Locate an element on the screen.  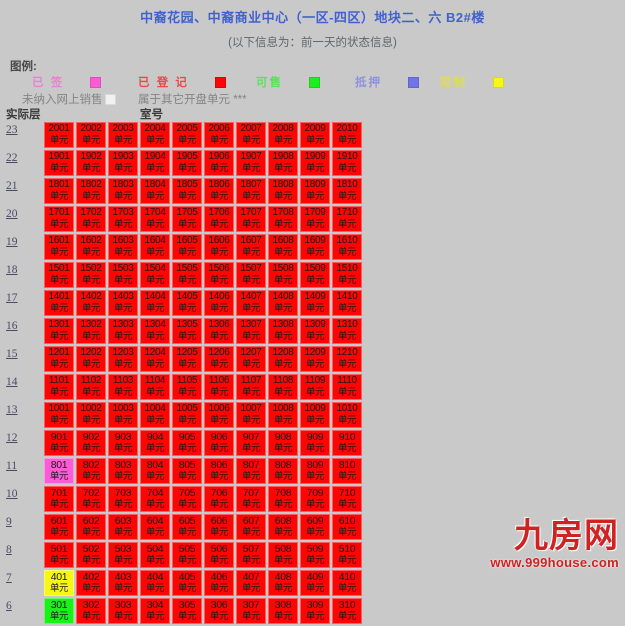
unit-cell-1805: 1805 单元 is located at coordinates (187, 191).